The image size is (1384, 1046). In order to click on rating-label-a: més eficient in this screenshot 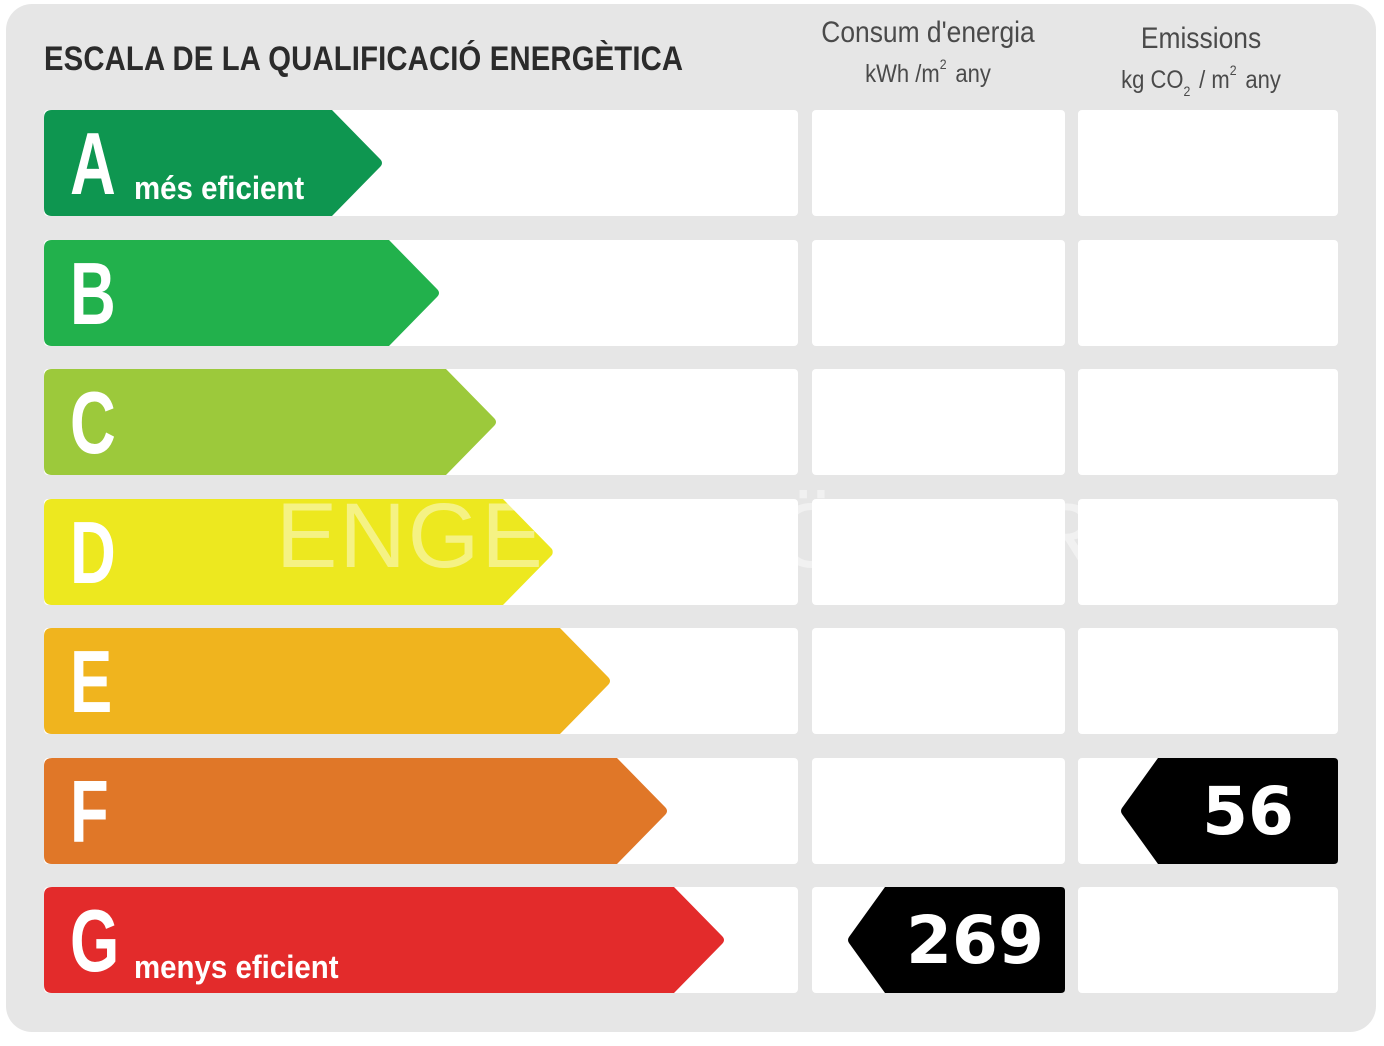, I will do `click(219, 188)`.